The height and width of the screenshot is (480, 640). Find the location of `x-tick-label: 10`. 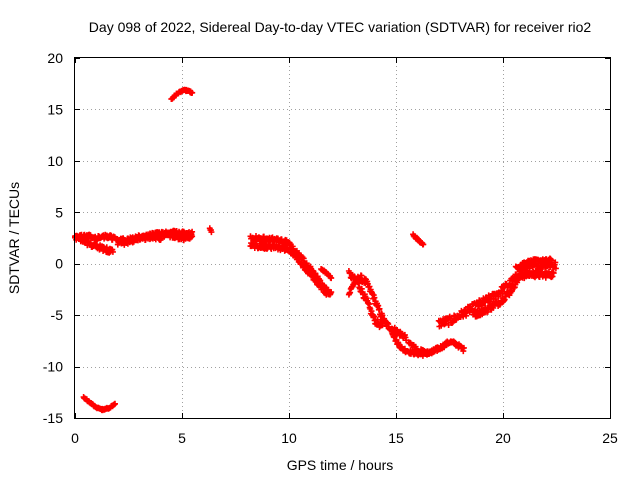

x-tick-label: 10 is located at coordinates (289, 438).